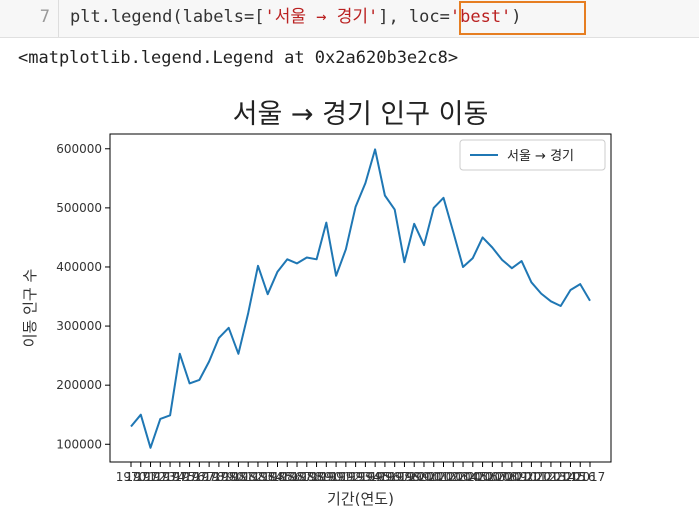 This screenshot has height=523, width=699. I want to click on code-token: loc=, so click(429, 17).